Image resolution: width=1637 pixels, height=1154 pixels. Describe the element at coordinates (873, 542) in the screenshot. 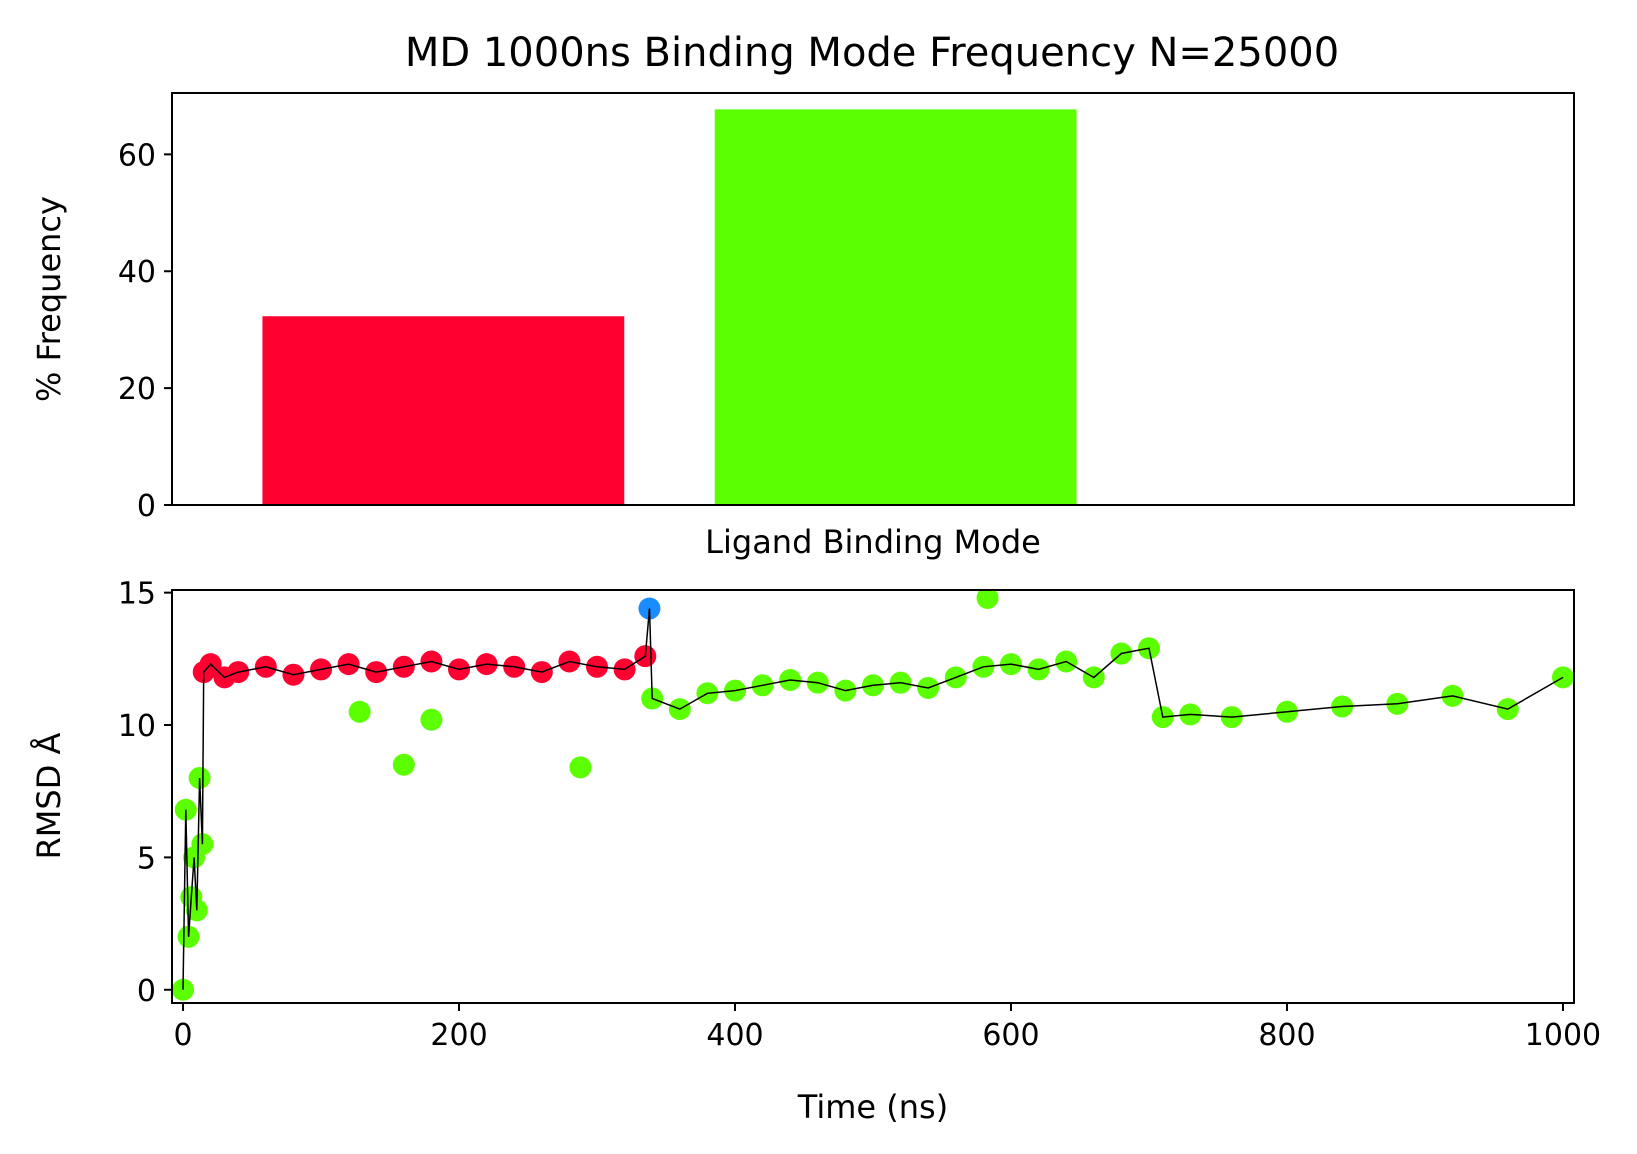

I see `bar-x-axis-label: Ligand Binding Mode` at that location.